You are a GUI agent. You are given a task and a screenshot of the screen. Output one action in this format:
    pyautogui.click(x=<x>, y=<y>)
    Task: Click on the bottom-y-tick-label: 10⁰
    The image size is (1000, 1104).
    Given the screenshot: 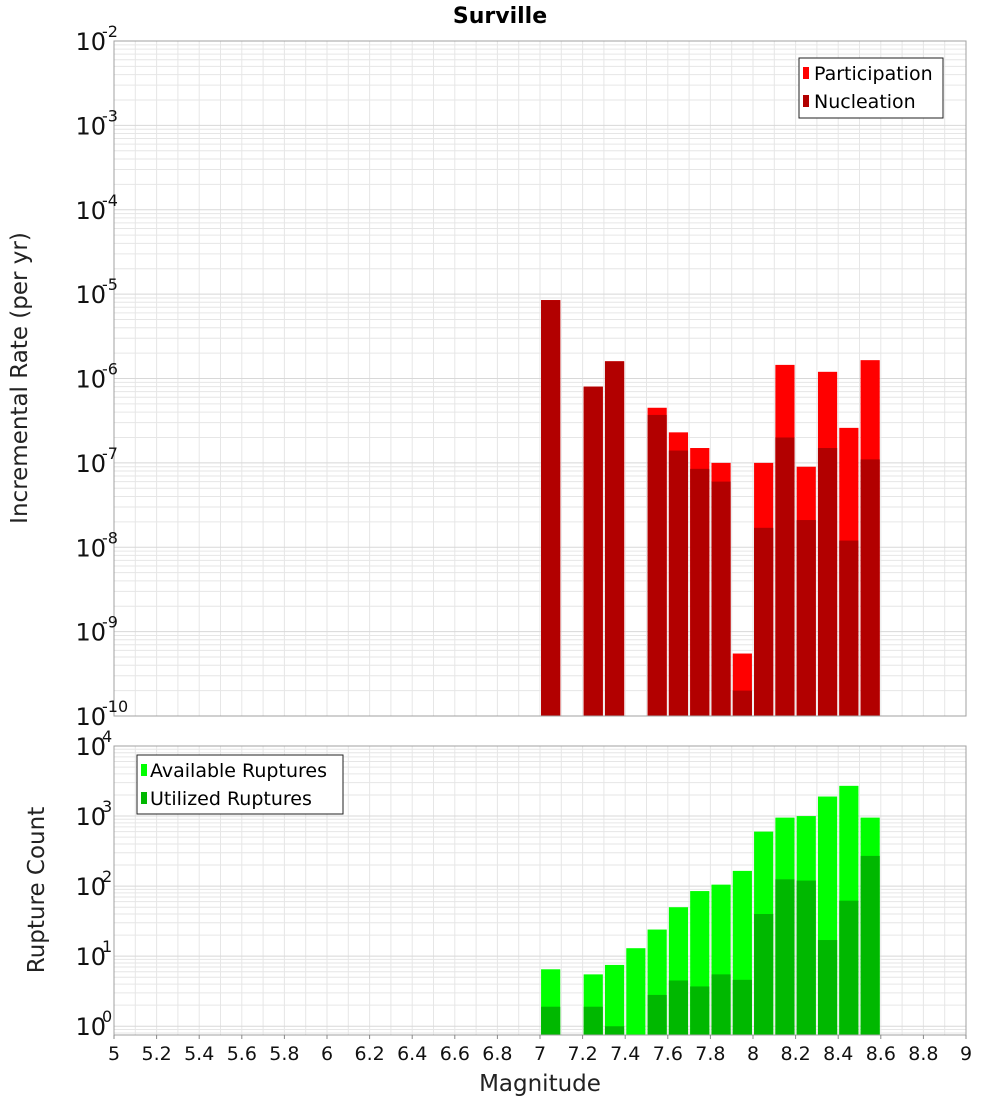 What is the action you would take?
    pyautogui.click(x=93, y=1024)
    